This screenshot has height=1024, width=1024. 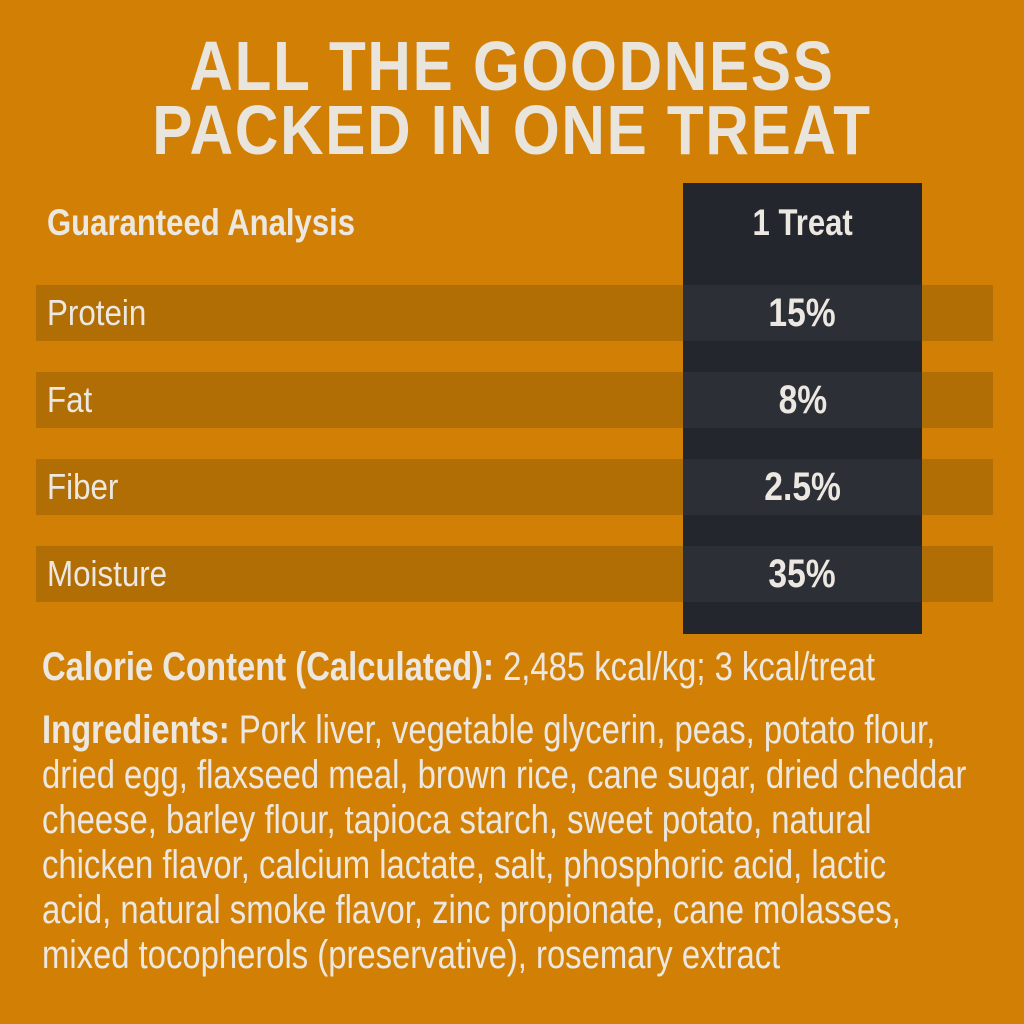 I want to click on table-row-label: Protein, so click(x=104, y=313).